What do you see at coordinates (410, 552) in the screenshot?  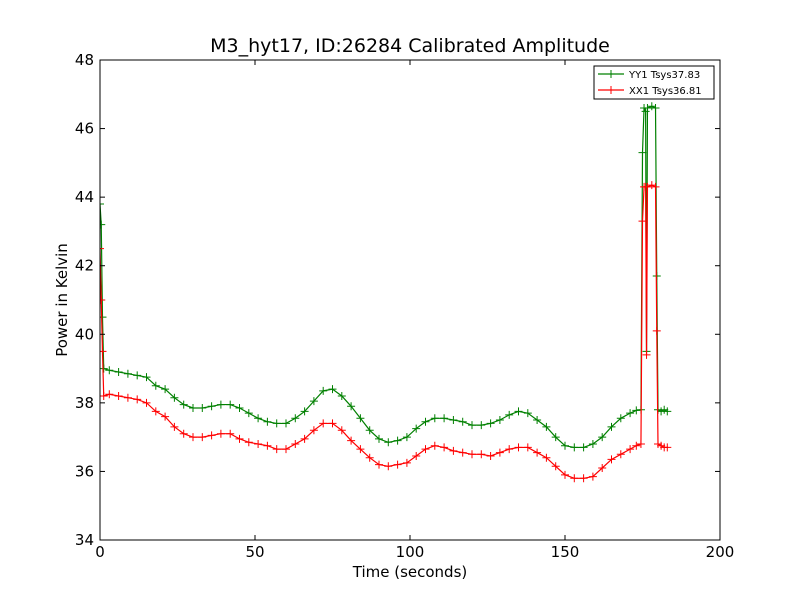 I see `x-tick-label: 100` at bounding box center [410, 552].